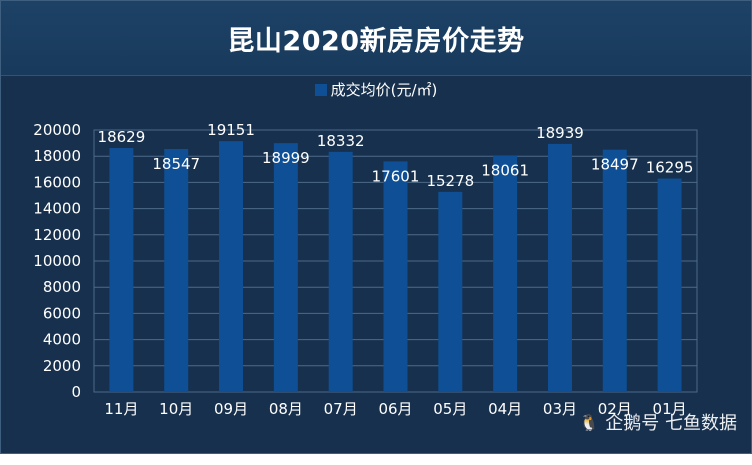  I want to click on x-tick-label: 01月, so click(670, 409).